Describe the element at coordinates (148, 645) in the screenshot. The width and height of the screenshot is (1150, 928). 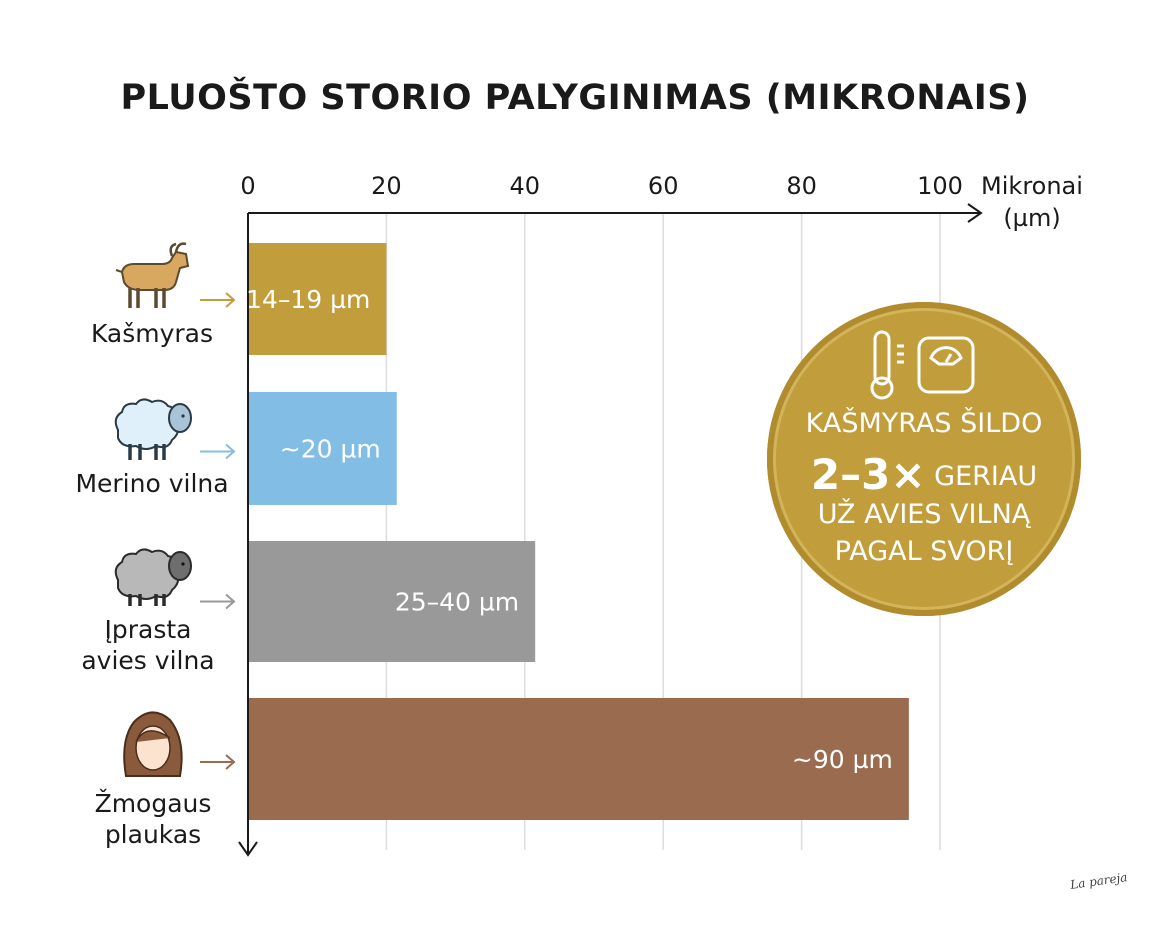
I see `category-label: Įprasta avies vilna` at that location.